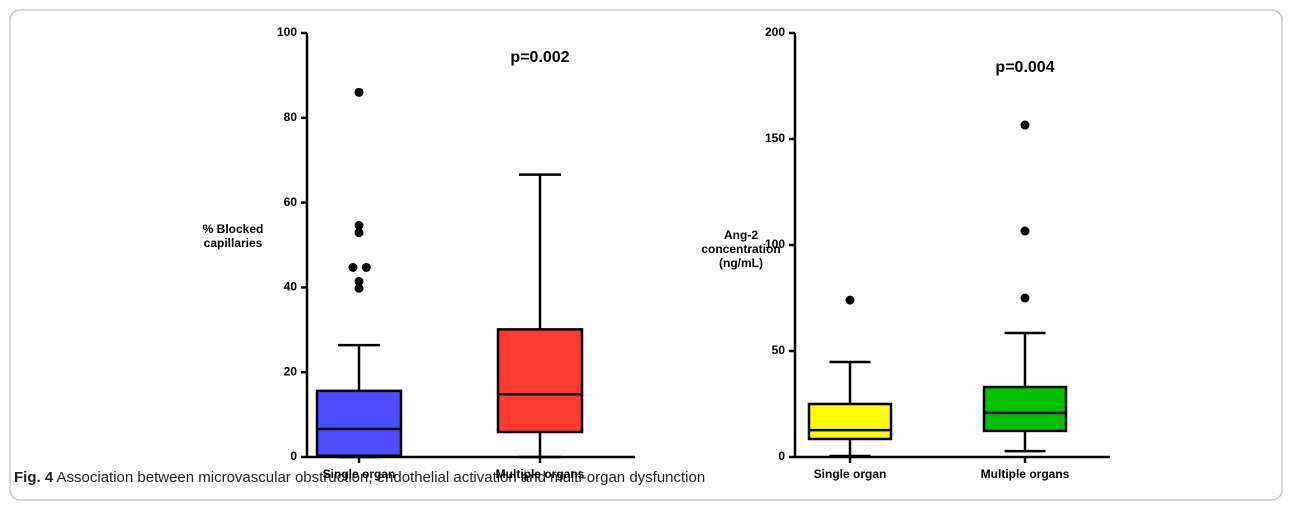  I want to click on y-axis-label: % Blocked capillaries, so click(233, 236).